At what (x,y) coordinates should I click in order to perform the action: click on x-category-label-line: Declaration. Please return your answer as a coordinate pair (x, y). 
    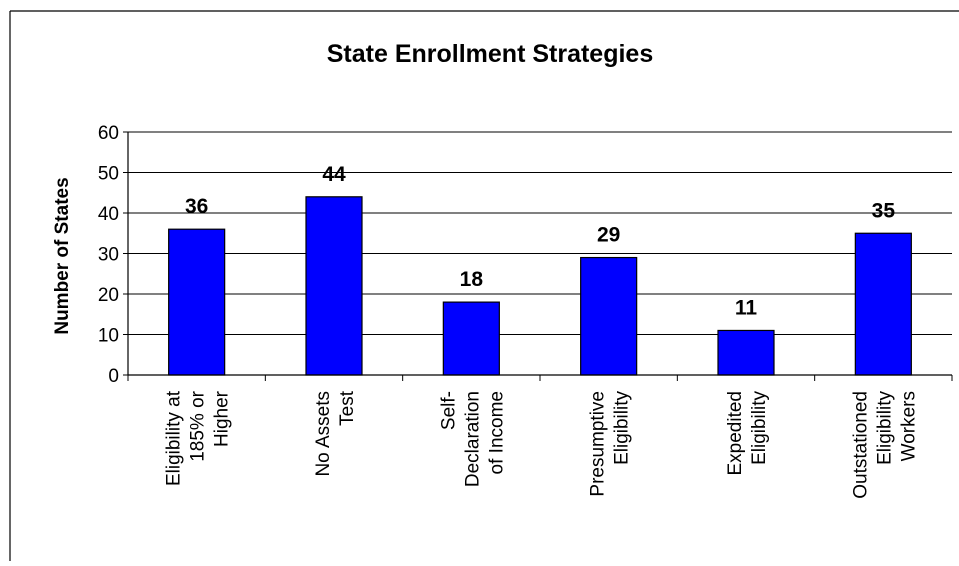
    Looking at the image, I should click on (472, 439).